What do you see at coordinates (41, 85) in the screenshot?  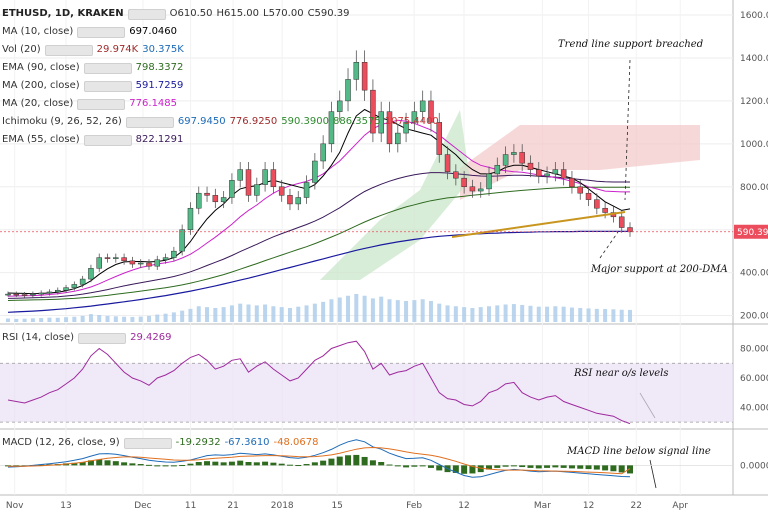 I see `legend-ma200-label: MA (200, close)` at bounding box center [41, 85].